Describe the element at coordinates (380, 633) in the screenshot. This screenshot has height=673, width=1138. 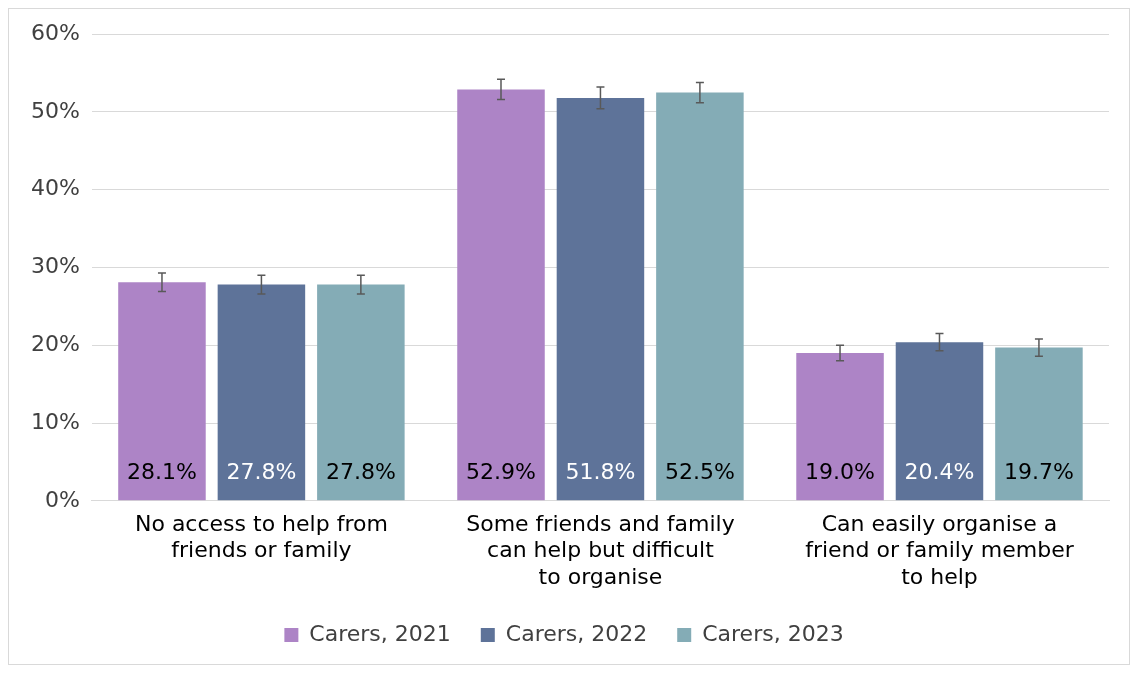
I see `legend-label: Carers, 2021` at that location.